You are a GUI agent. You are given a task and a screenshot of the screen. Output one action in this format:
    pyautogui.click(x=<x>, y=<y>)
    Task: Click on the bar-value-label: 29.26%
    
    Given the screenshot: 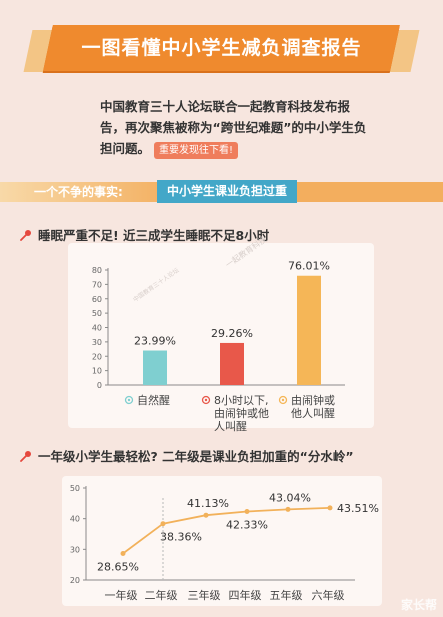 What is the action you would take?
    pyautogui.click(x=232, y=333)
    